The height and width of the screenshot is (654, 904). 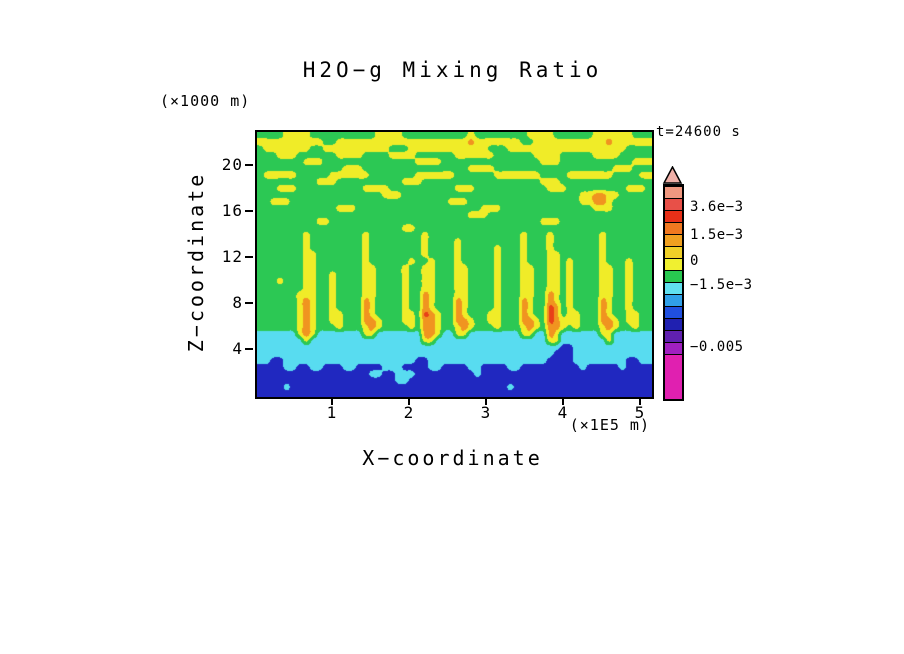 What do you see at coordinates (694, 261) in the screenshot?
I see `colorbar-label: 0` at bounding box center [694, 261].